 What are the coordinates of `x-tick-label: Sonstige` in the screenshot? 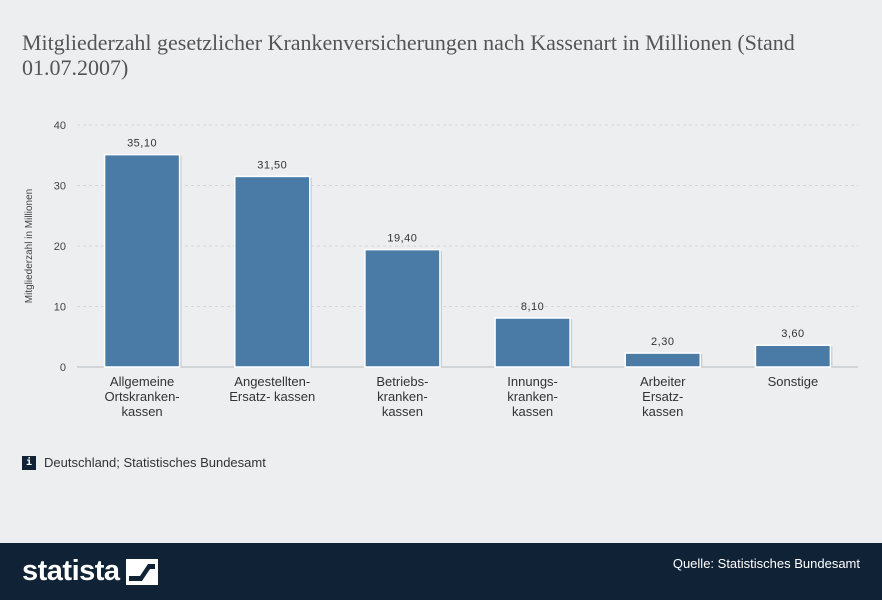 It's located at (793, 381).